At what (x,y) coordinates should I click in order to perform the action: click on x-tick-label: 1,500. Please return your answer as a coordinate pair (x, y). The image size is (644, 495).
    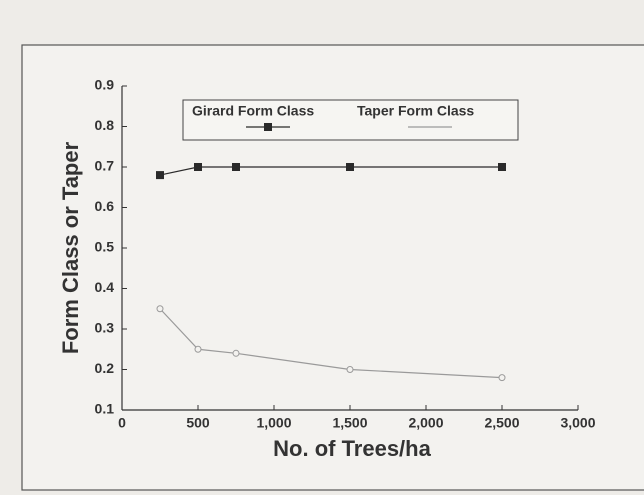
    Looking at the image, I should click on (349, 423).